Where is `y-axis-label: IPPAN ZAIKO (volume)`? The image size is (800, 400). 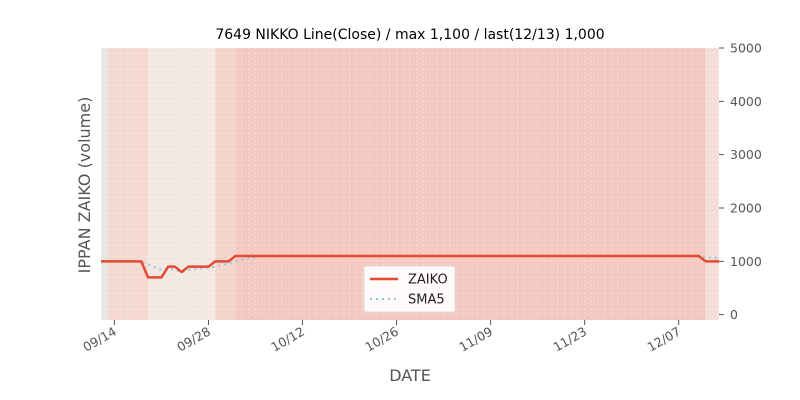 y-axis-label: IPPAN ZAIKO (volume) is located at coordinates (84, 185).